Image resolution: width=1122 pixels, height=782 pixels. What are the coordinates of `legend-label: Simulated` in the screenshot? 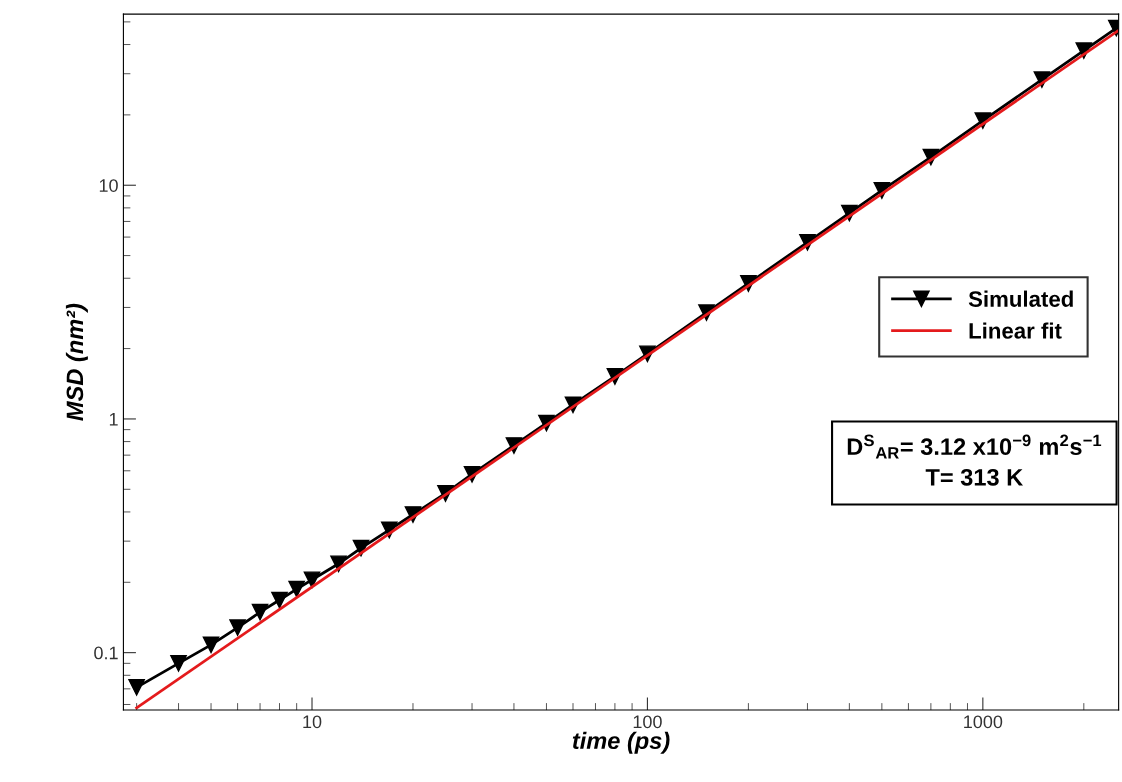 It's located at (1020, 298).